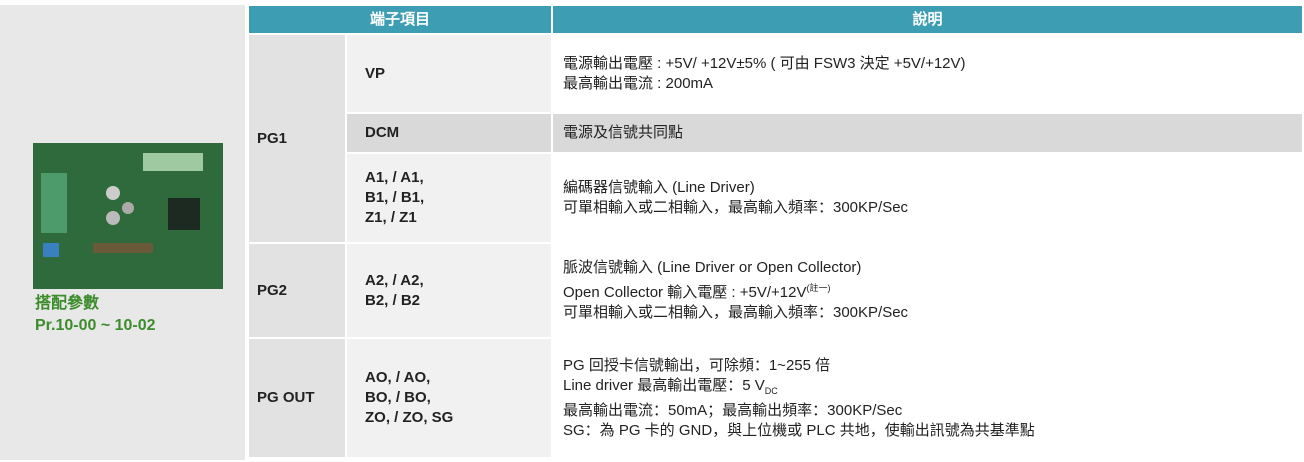 This screenshot has height=462, width=1304. Describe the element at coordinates (398, 377) in the screenshot. I see `terminal: AO, / AO,` at that location.